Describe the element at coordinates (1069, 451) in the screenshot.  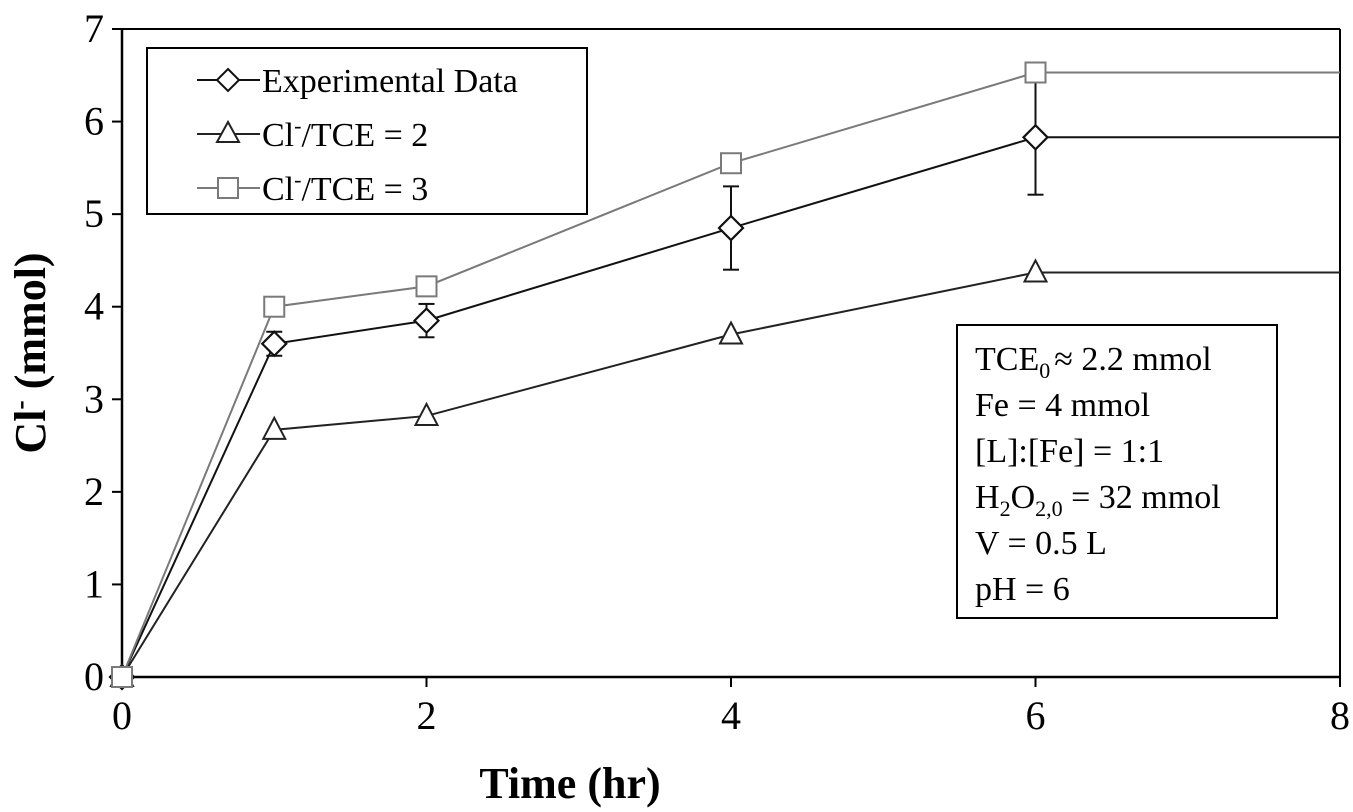
I see `condition-ligand-ratio: [L]:[Fe] = 1:1` at that location.